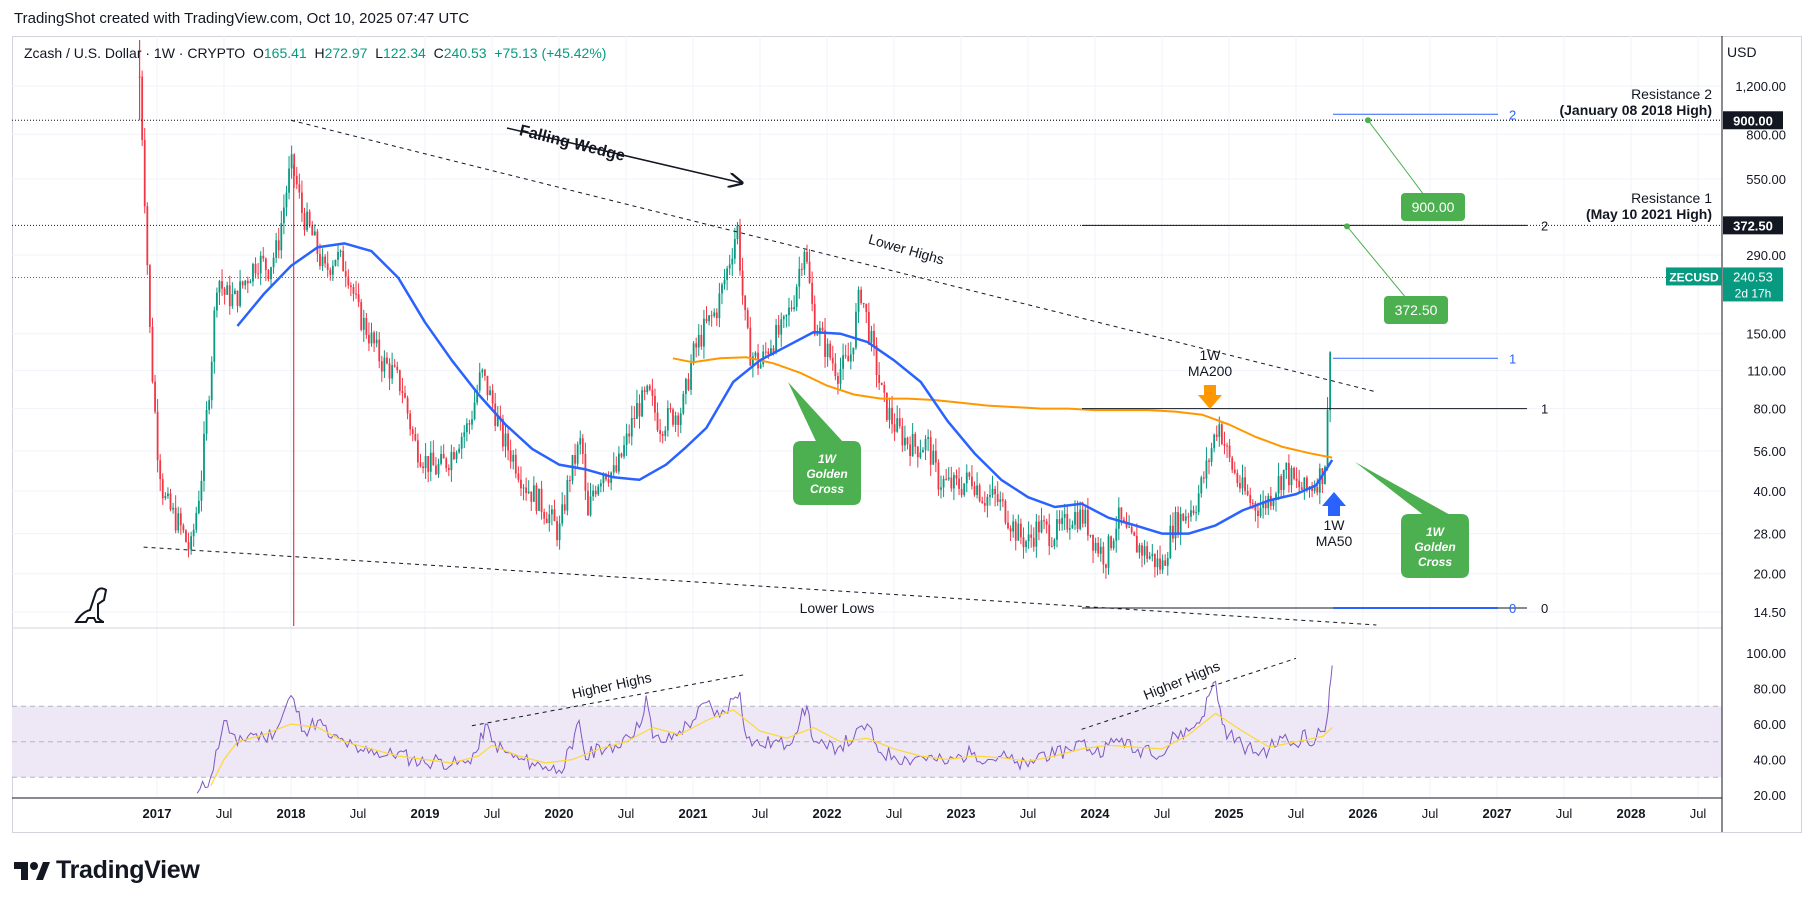 The width and height of the screenshot is (1812, 907). Describe the element at coordinates (135, 53) in the screenshot. I see `symbol-label: Zcash / U.S. Dollar · 1W · CRYPTO` at that location.